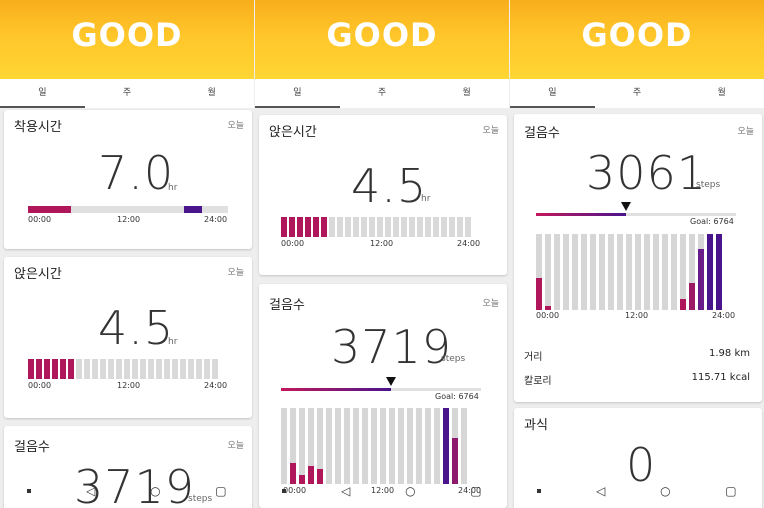  I want to click on hourly-steps-histogram, so click(629, 272).